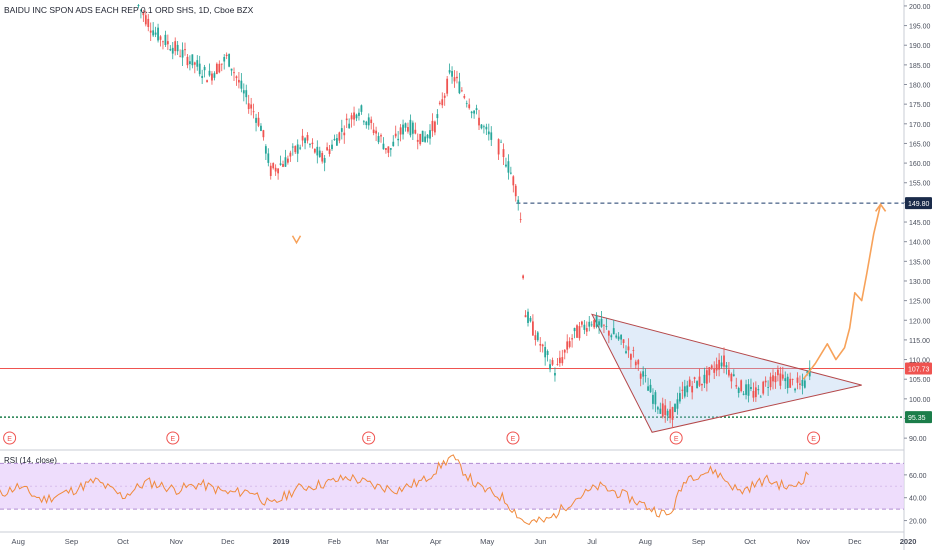 The height and width of the screenshot is (550, 932). Describe the element at coordinates (296, 240) in the screenshot. I see `v-marker` at that location.